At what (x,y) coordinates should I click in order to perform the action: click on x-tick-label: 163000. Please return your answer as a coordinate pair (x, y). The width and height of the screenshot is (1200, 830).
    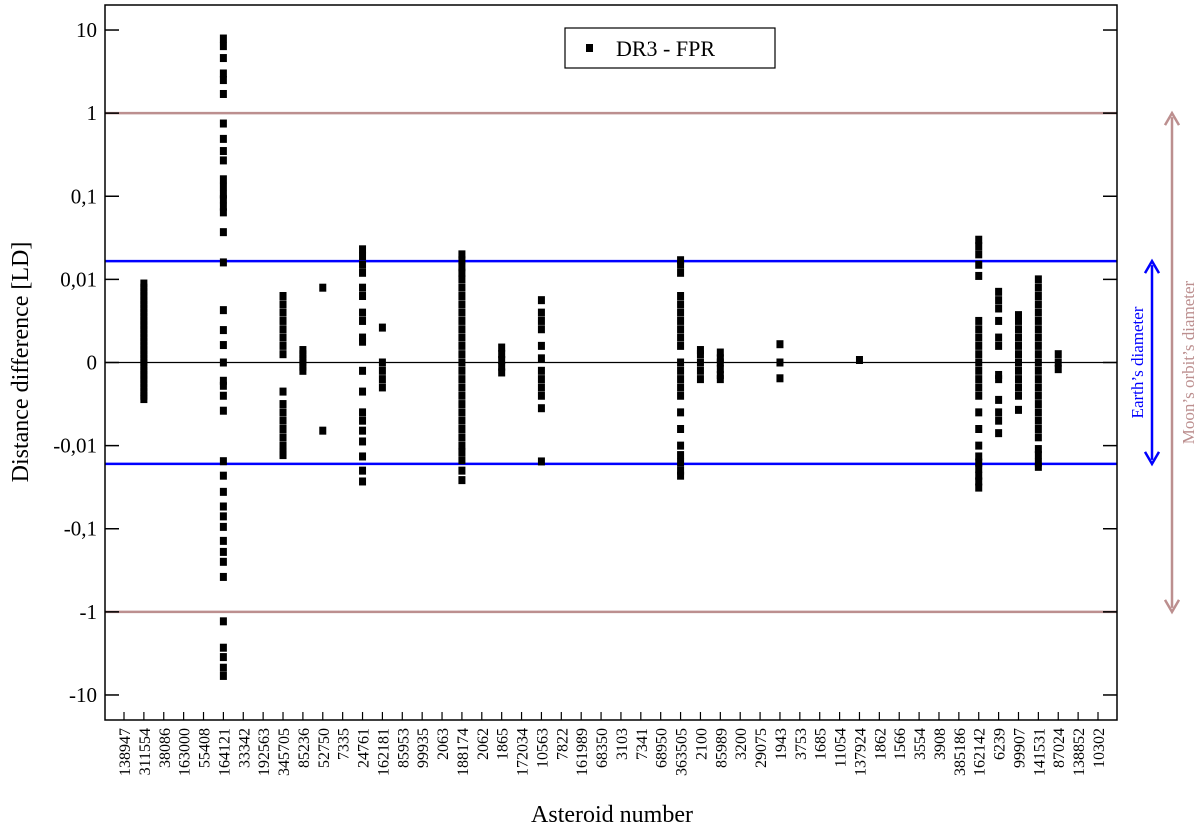
    Looking at the image, I should click on (185, 752).